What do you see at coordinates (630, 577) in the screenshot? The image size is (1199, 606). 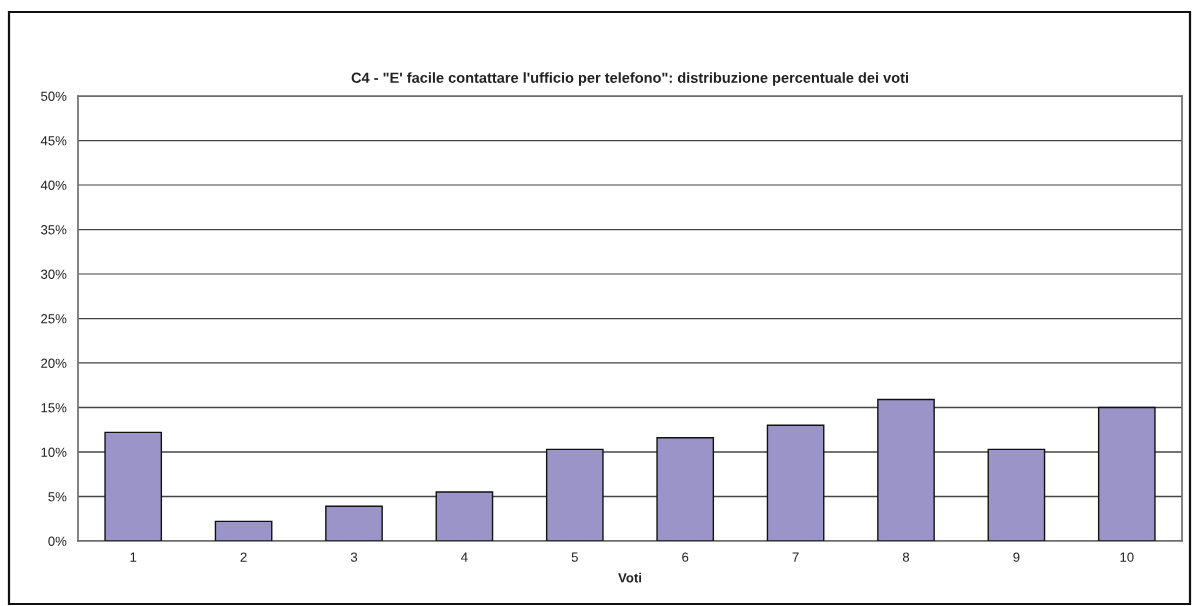 I see `x-axis-title: Voti` at bounding box center [630, 577].